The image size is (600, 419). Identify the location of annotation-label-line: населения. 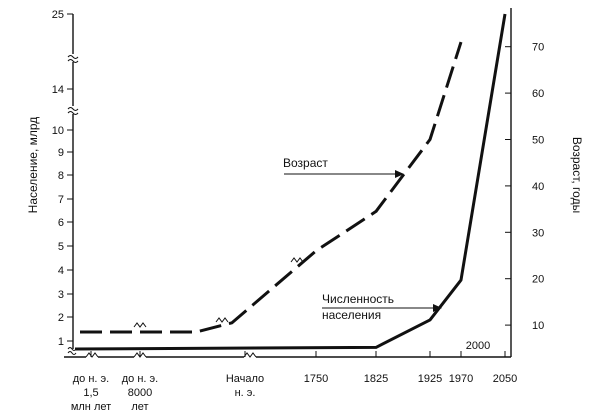
(351, 315).